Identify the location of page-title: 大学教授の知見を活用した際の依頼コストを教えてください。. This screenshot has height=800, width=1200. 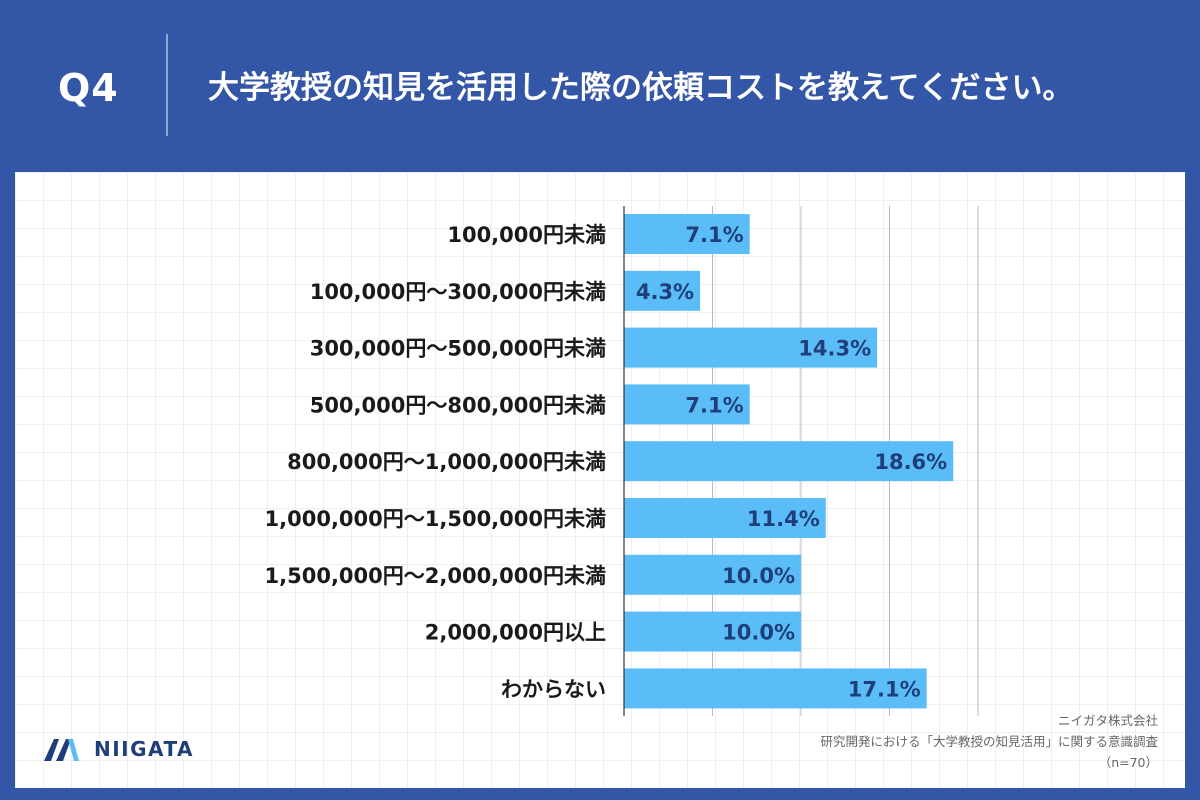
(641, 88).